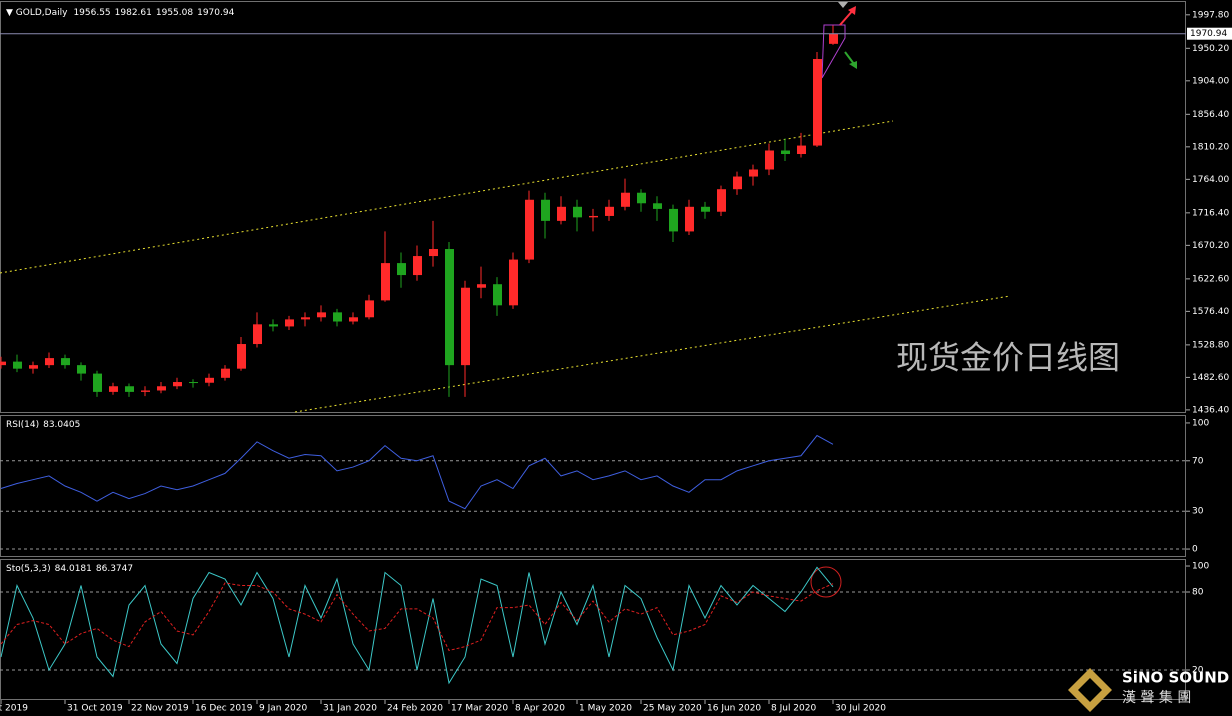  I want to click on sto-signal-value: 86.3747, so click(114, 569).